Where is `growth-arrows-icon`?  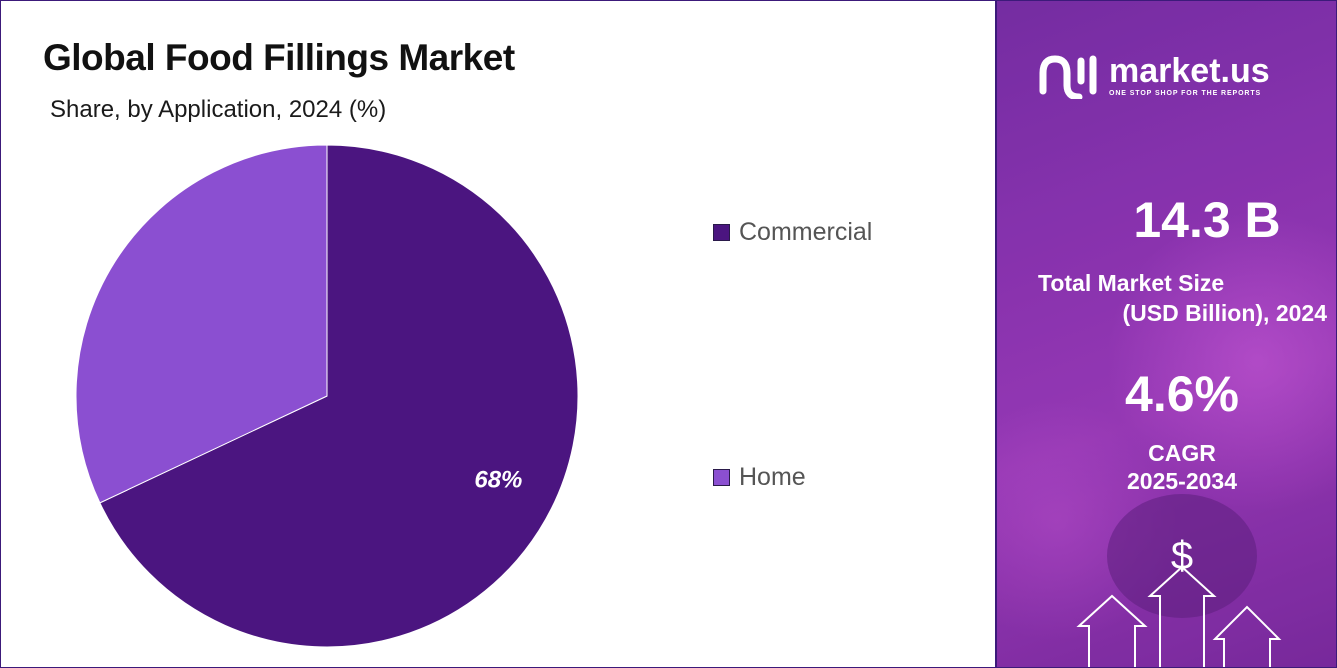
growth-arrows-icon is located at coordinates (1179, 616).